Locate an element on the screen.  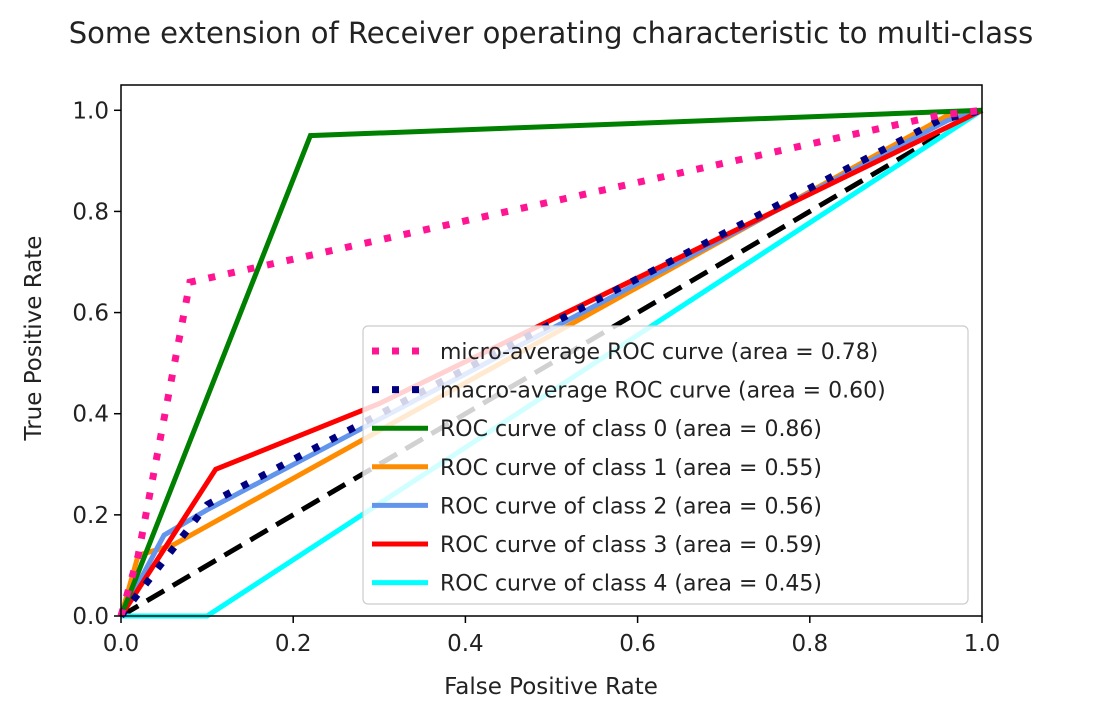
legend-entry-class-2: ROC curve of class 2 (area = 0.56) is located at coordinates (597, 506).